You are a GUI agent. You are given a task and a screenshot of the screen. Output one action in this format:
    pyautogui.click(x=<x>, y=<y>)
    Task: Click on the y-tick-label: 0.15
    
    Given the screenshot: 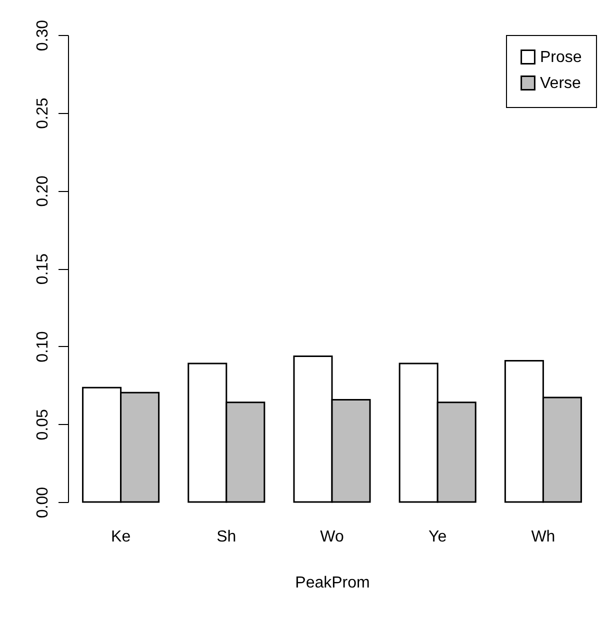 What is the action you would take?
    pyautogui.click(x=43, y=269)
    